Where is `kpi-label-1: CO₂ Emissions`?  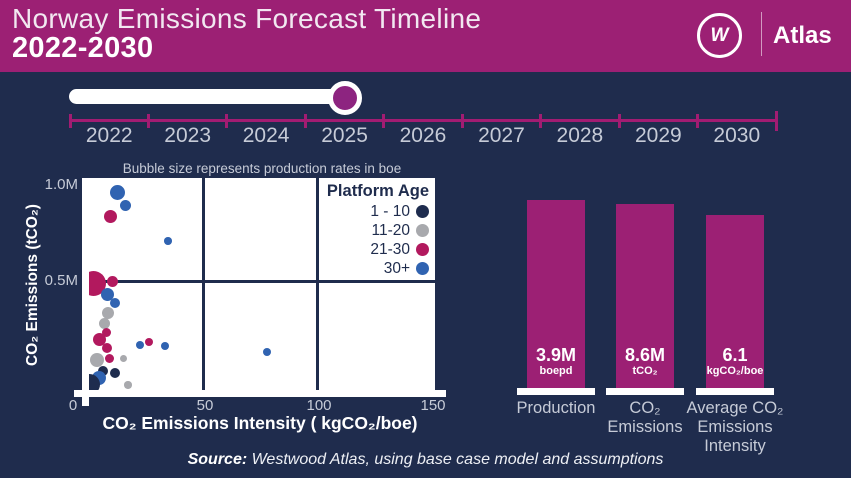 kpi-label-1: CO₂ Emissions is located at coordinates (645, 418).